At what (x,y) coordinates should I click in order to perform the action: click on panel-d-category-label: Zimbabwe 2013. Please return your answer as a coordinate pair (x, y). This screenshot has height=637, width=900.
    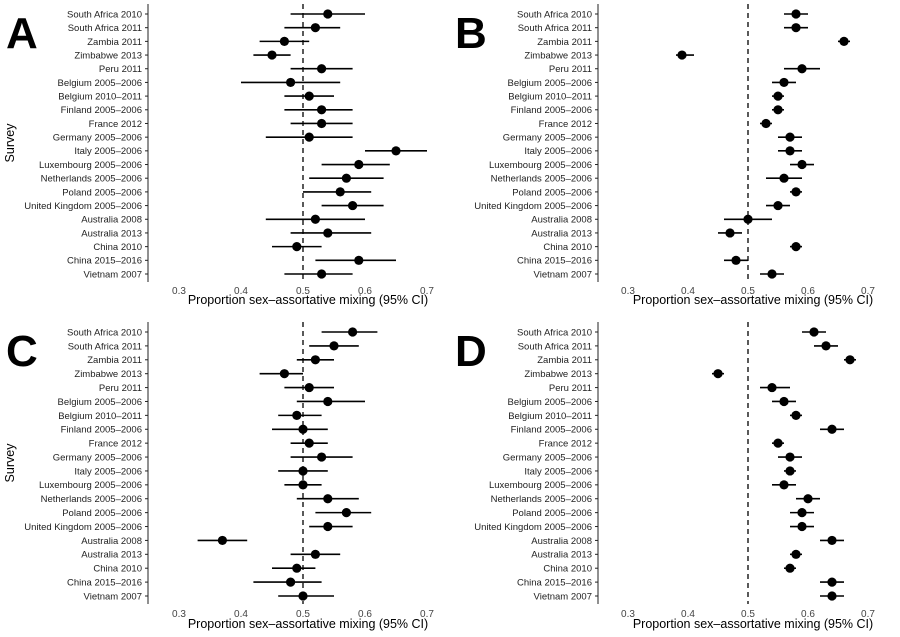
    Looking at the image, I should click on (558, 374).